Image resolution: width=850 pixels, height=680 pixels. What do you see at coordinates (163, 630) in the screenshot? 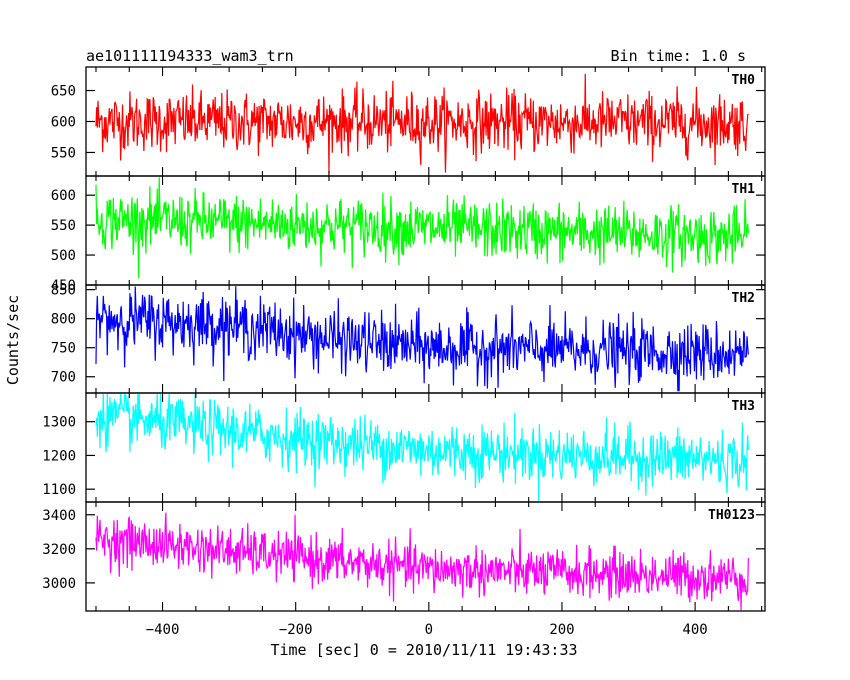
I see `x-tick-label: −400` at bounding box center [163, 630].